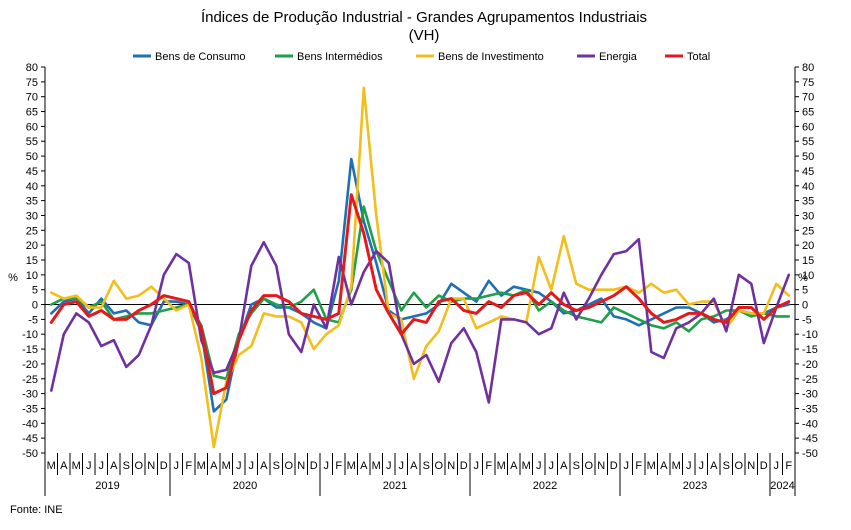 The width and height of the screenshot is (851, 530). I want to click on left-tick-label: -5, so click(33, 320).